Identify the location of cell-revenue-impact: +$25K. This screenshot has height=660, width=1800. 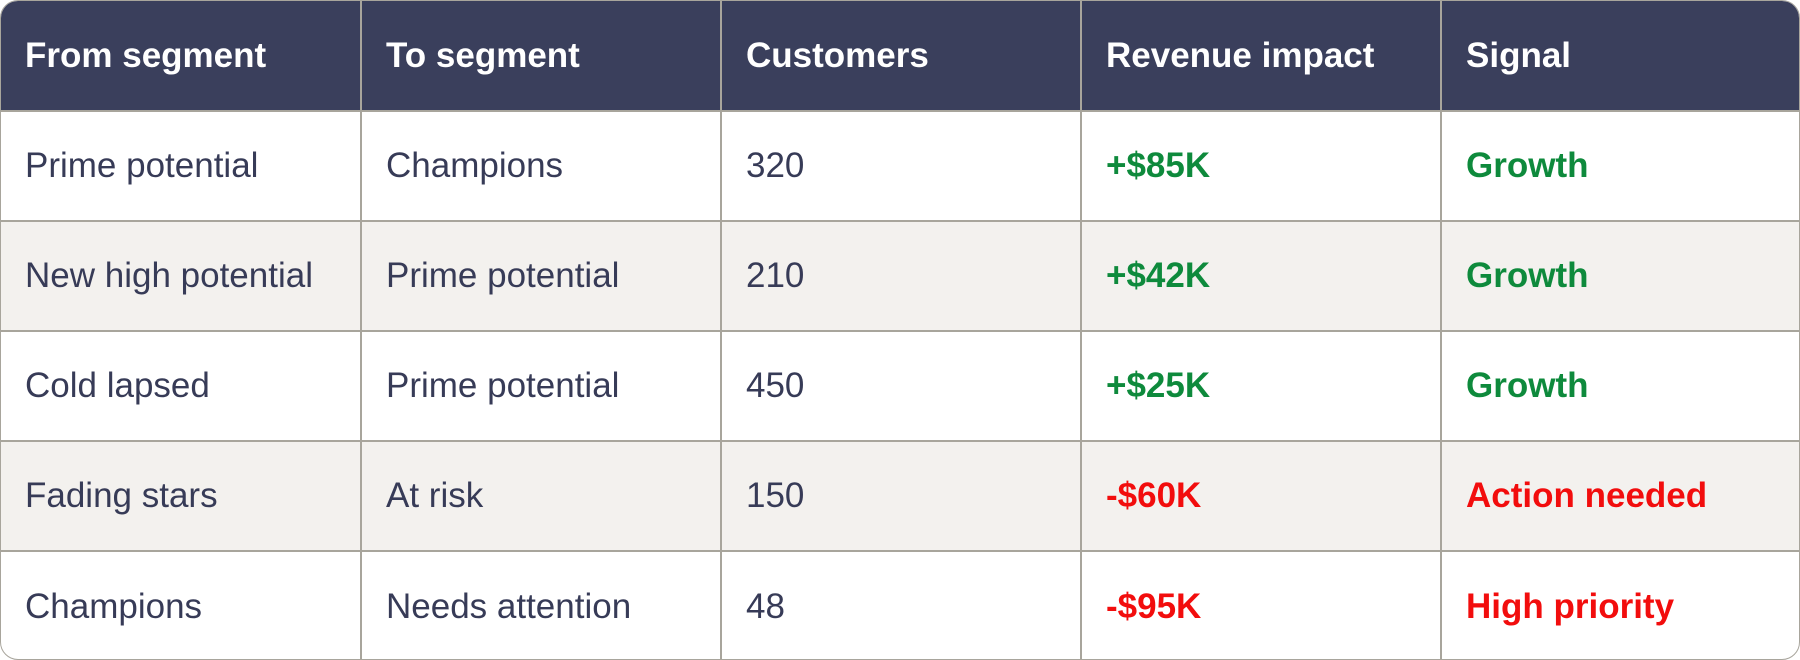
(1261, 385).